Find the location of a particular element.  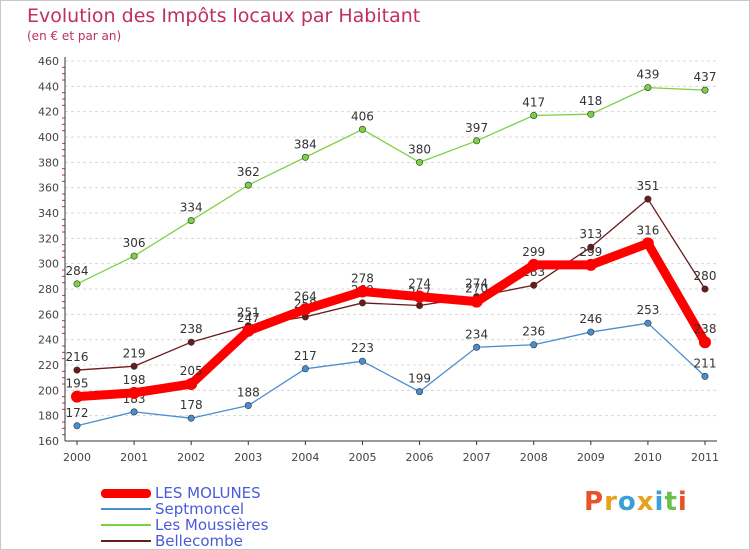

data-label: 216 is located at coordinates (77, 357).